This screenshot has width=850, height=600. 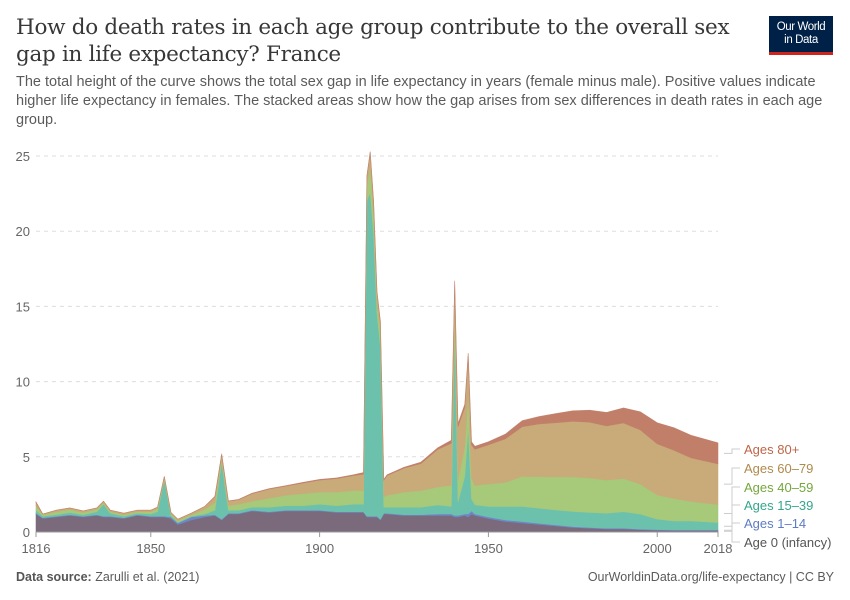 What do you see at coordinates (718, 548) in the screenshot?
I see `x-tick-label: 2018` at bounding box center [718, 548].